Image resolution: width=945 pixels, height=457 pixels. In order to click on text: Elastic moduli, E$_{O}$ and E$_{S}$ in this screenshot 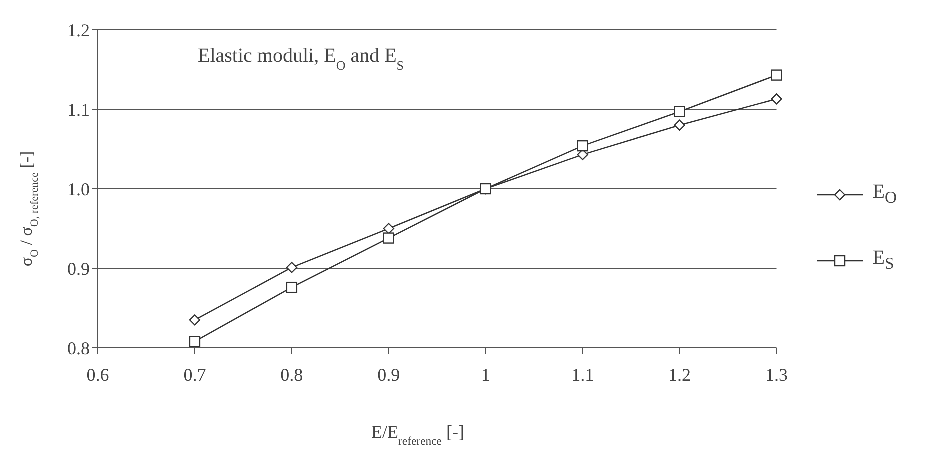, I will do `click(301, 58)`.